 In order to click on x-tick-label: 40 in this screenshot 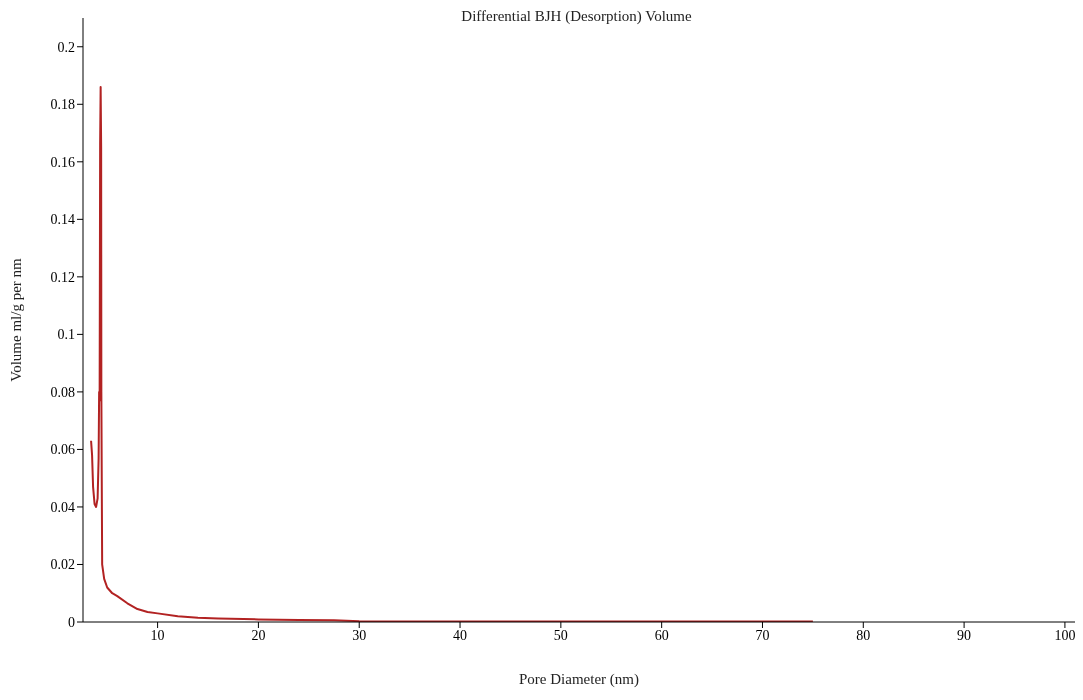, I will do `click(460, 635)`.